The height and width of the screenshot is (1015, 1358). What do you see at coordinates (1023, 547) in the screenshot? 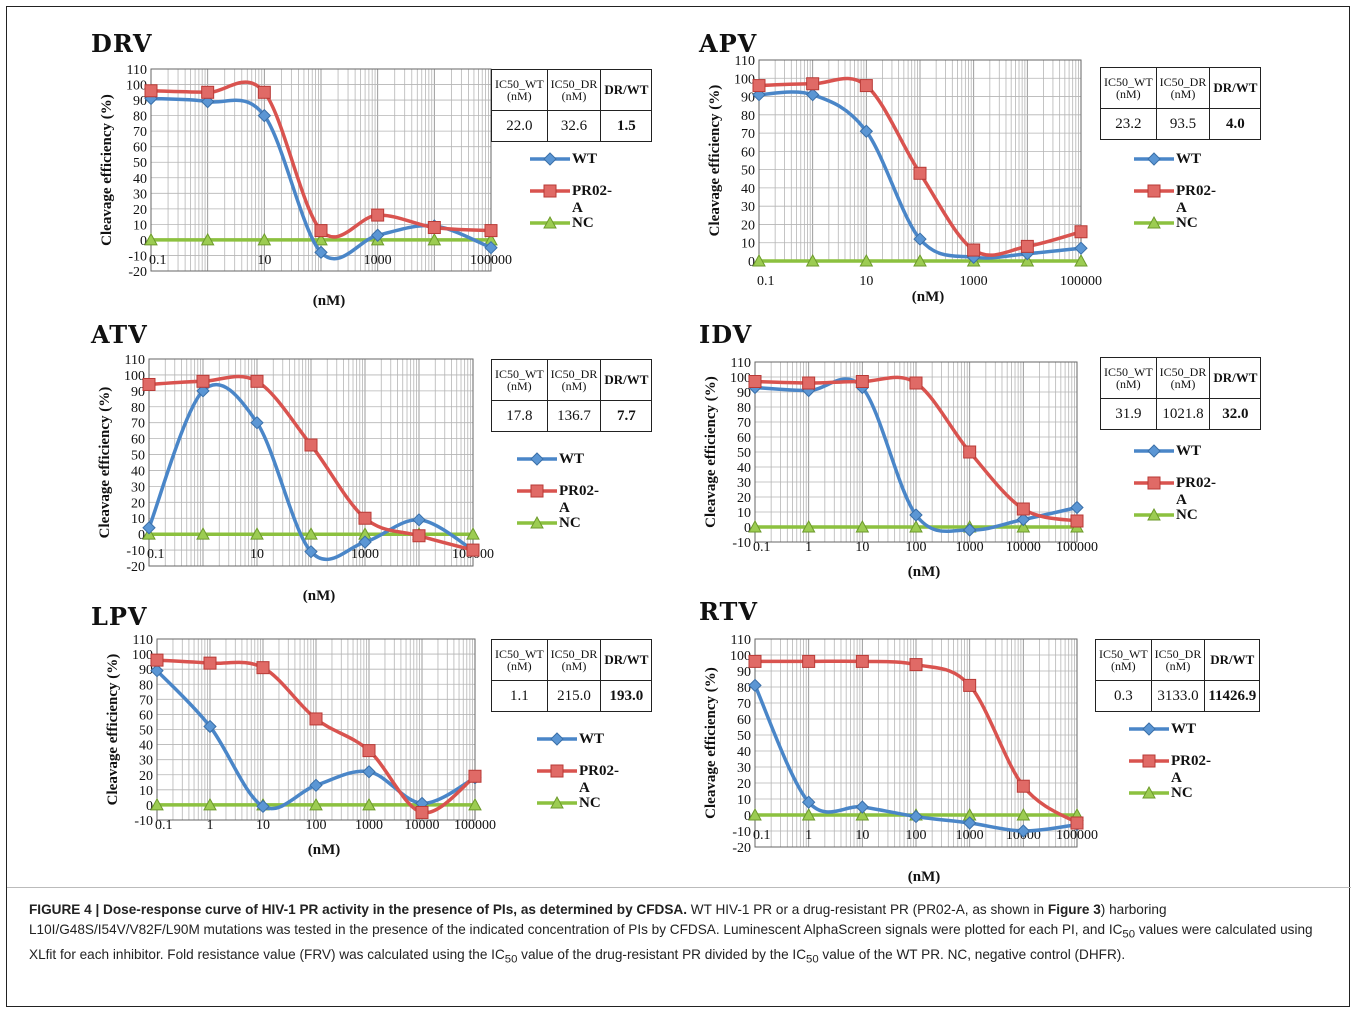
I see `x-tick-label: 10000` at bounding box center [1023, 547].